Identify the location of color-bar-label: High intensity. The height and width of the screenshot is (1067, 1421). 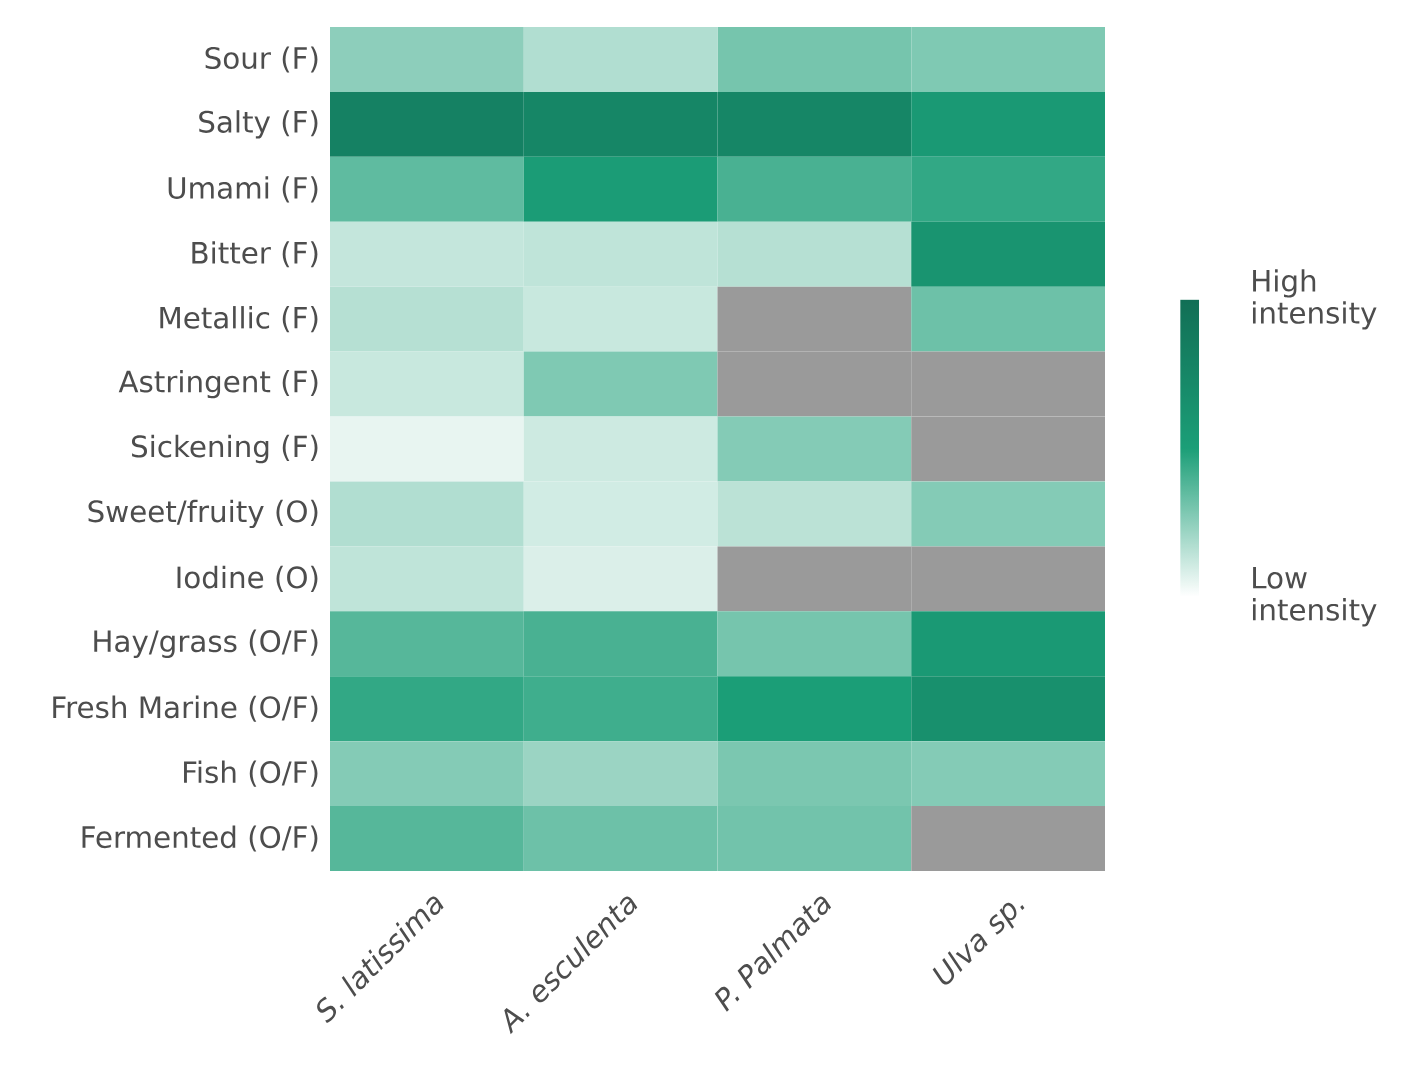
(1314, 299).